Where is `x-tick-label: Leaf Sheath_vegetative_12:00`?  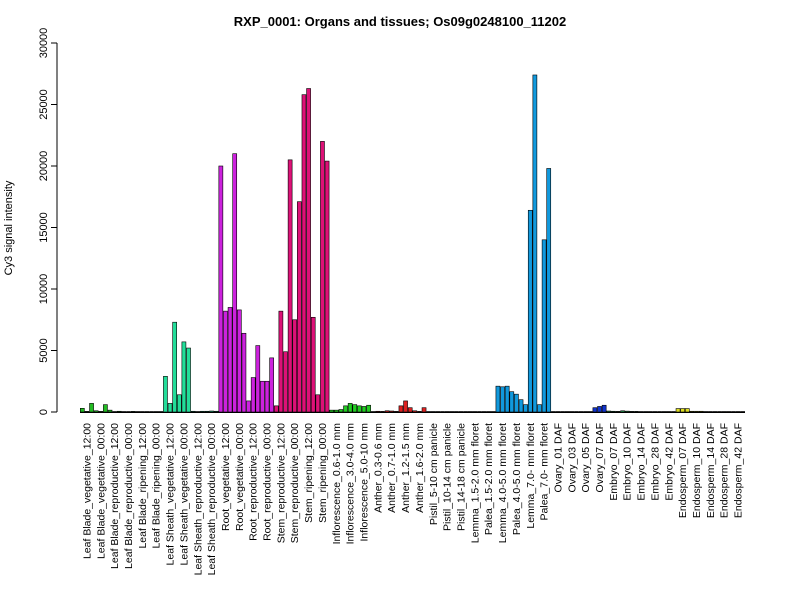 x-tick-label: Leaf Sheath_vegetative_12:00 is located at coordinates (171, 494).